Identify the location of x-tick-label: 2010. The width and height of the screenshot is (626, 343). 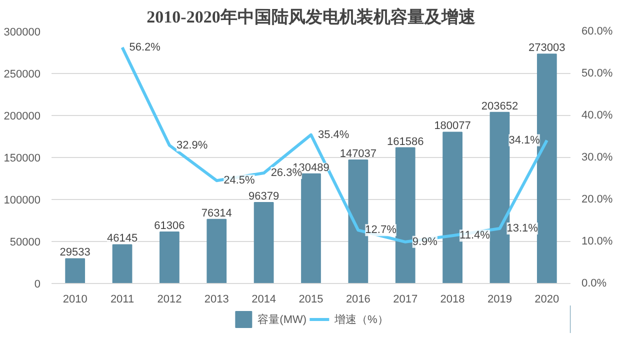
(75, 300).